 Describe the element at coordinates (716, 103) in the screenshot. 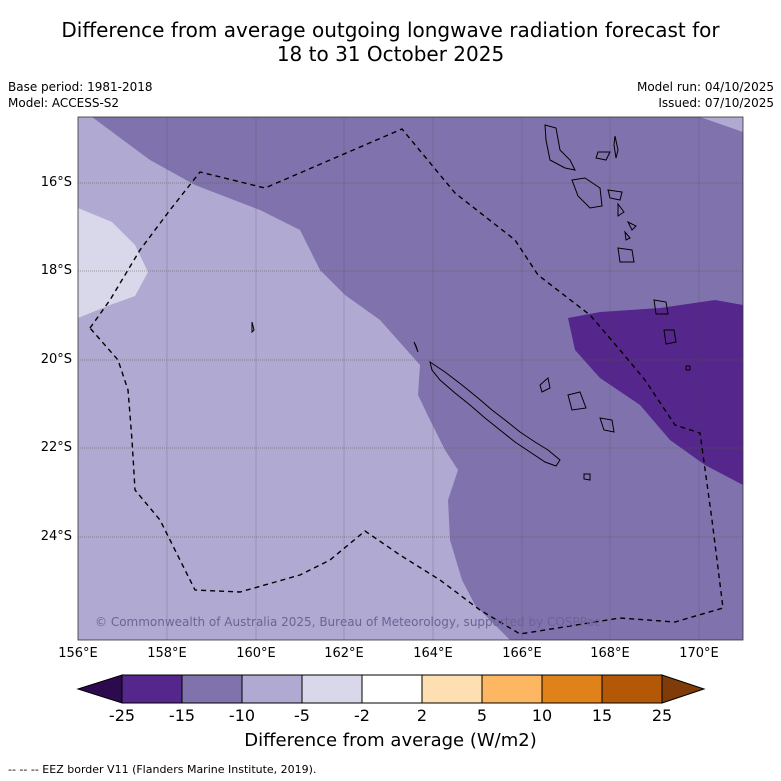

I see `issued-date: Issued: 07/10/2025` at that location.